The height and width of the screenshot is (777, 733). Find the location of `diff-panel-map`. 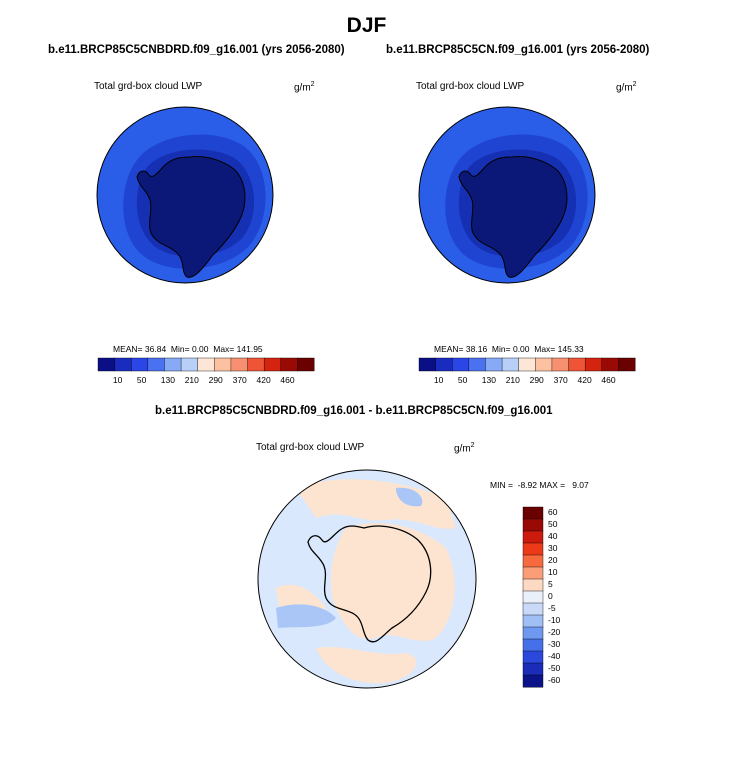

diff-panel-map is located at coordinates (367, 579).